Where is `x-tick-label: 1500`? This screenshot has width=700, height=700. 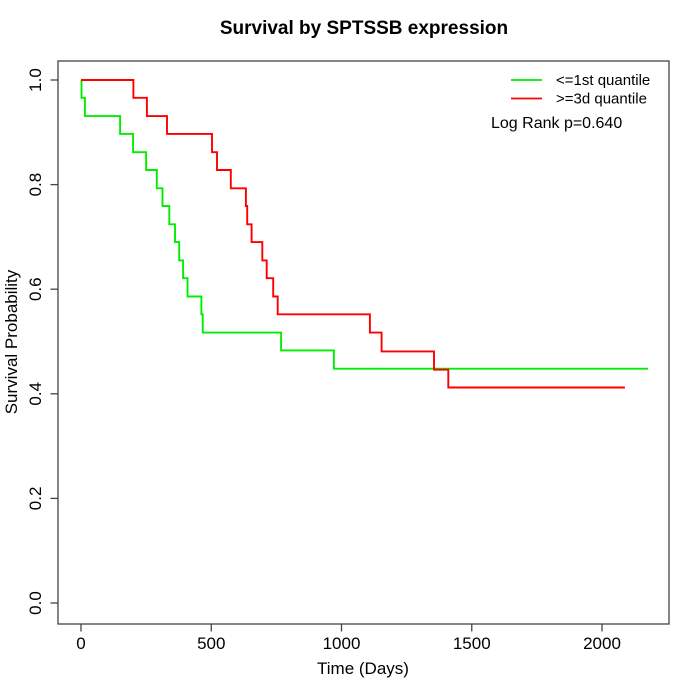 x-tick-label: 1500 is located at coordinates (472, 643).